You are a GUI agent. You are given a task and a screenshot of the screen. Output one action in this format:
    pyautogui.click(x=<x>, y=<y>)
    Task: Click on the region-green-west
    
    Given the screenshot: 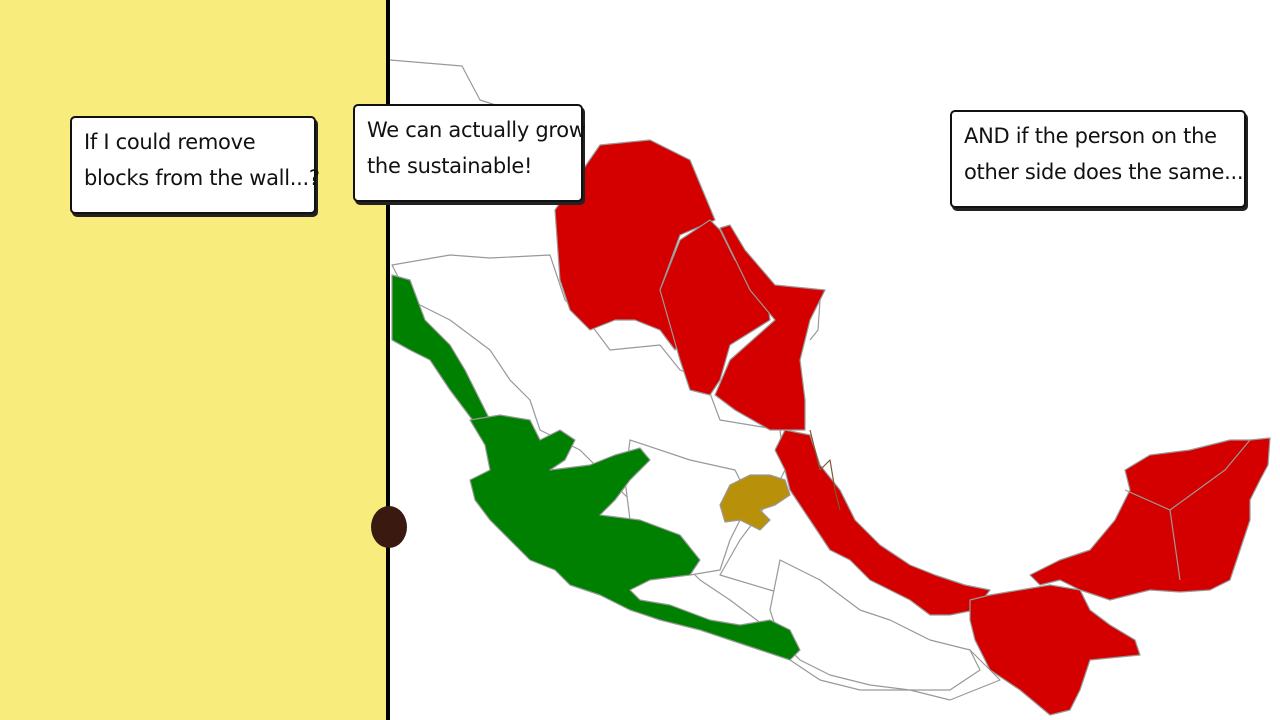 What is the action you would take?
    pyautogui.click(x=635, y=537)
    